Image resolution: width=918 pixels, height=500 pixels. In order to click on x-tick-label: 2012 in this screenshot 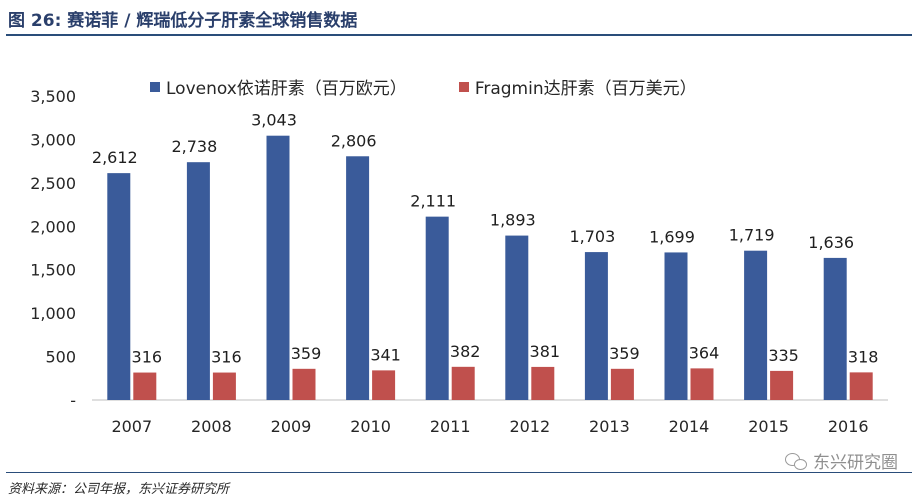, I will do `click(529, 426)`.